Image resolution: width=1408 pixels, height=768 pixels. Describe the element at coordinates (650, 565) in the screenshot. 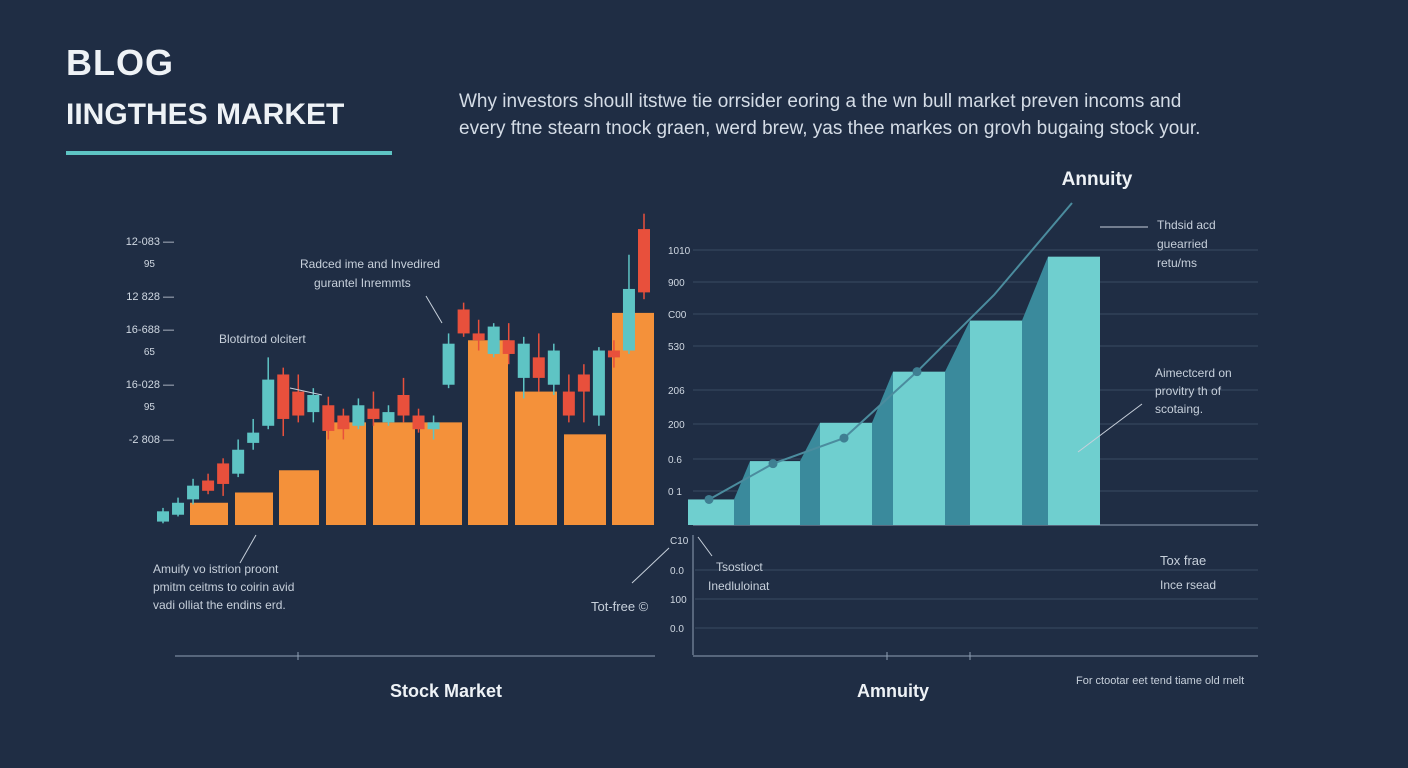

I see `tax-free-pointer` at that location.